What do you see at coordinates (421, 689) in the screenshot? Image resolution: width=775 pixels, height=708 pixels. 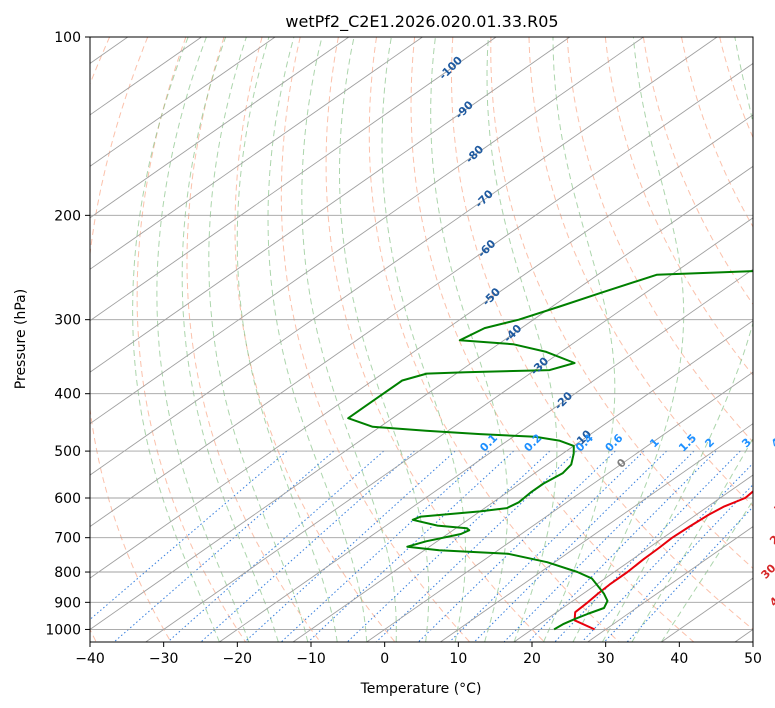 I see `x-axis-title: Temperature (°C)` at bounding box center [421, 689].